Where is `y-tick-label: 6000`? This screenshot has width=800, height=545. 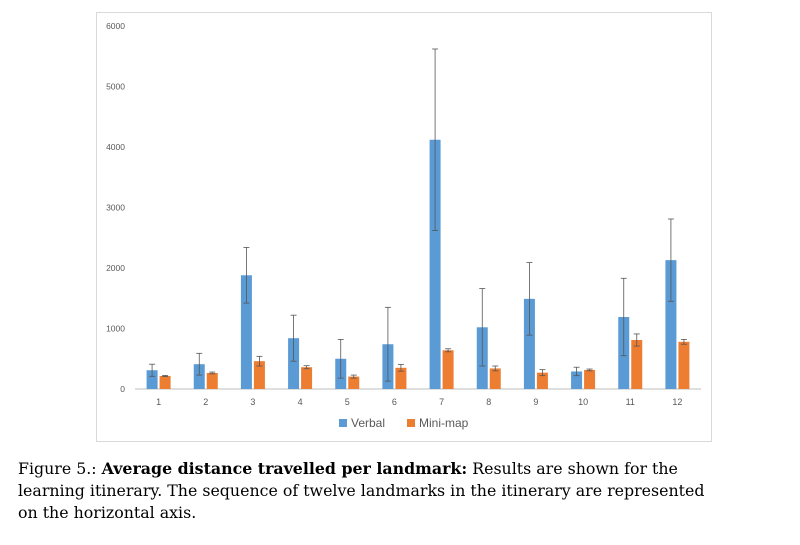 y-tick-label: 6000 is located at coordinates (115, 26).